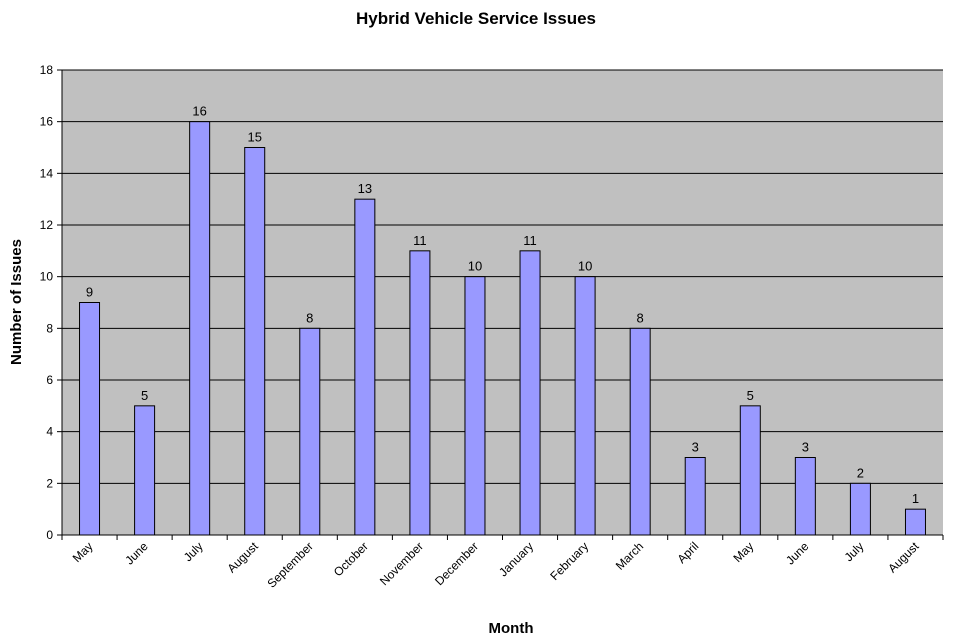 The image size is (953, 639). What do you see at coordinates (47, 122) in the screenshot?
I see `y-tick-label: 16` at bounding box center [47, 122].